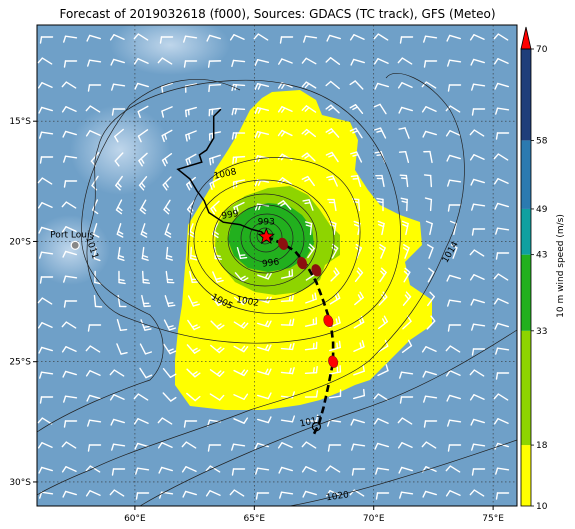 The height and width of the screenshot is (529, 575). I want to click on isobar-label: 1017, so click(311, 422).